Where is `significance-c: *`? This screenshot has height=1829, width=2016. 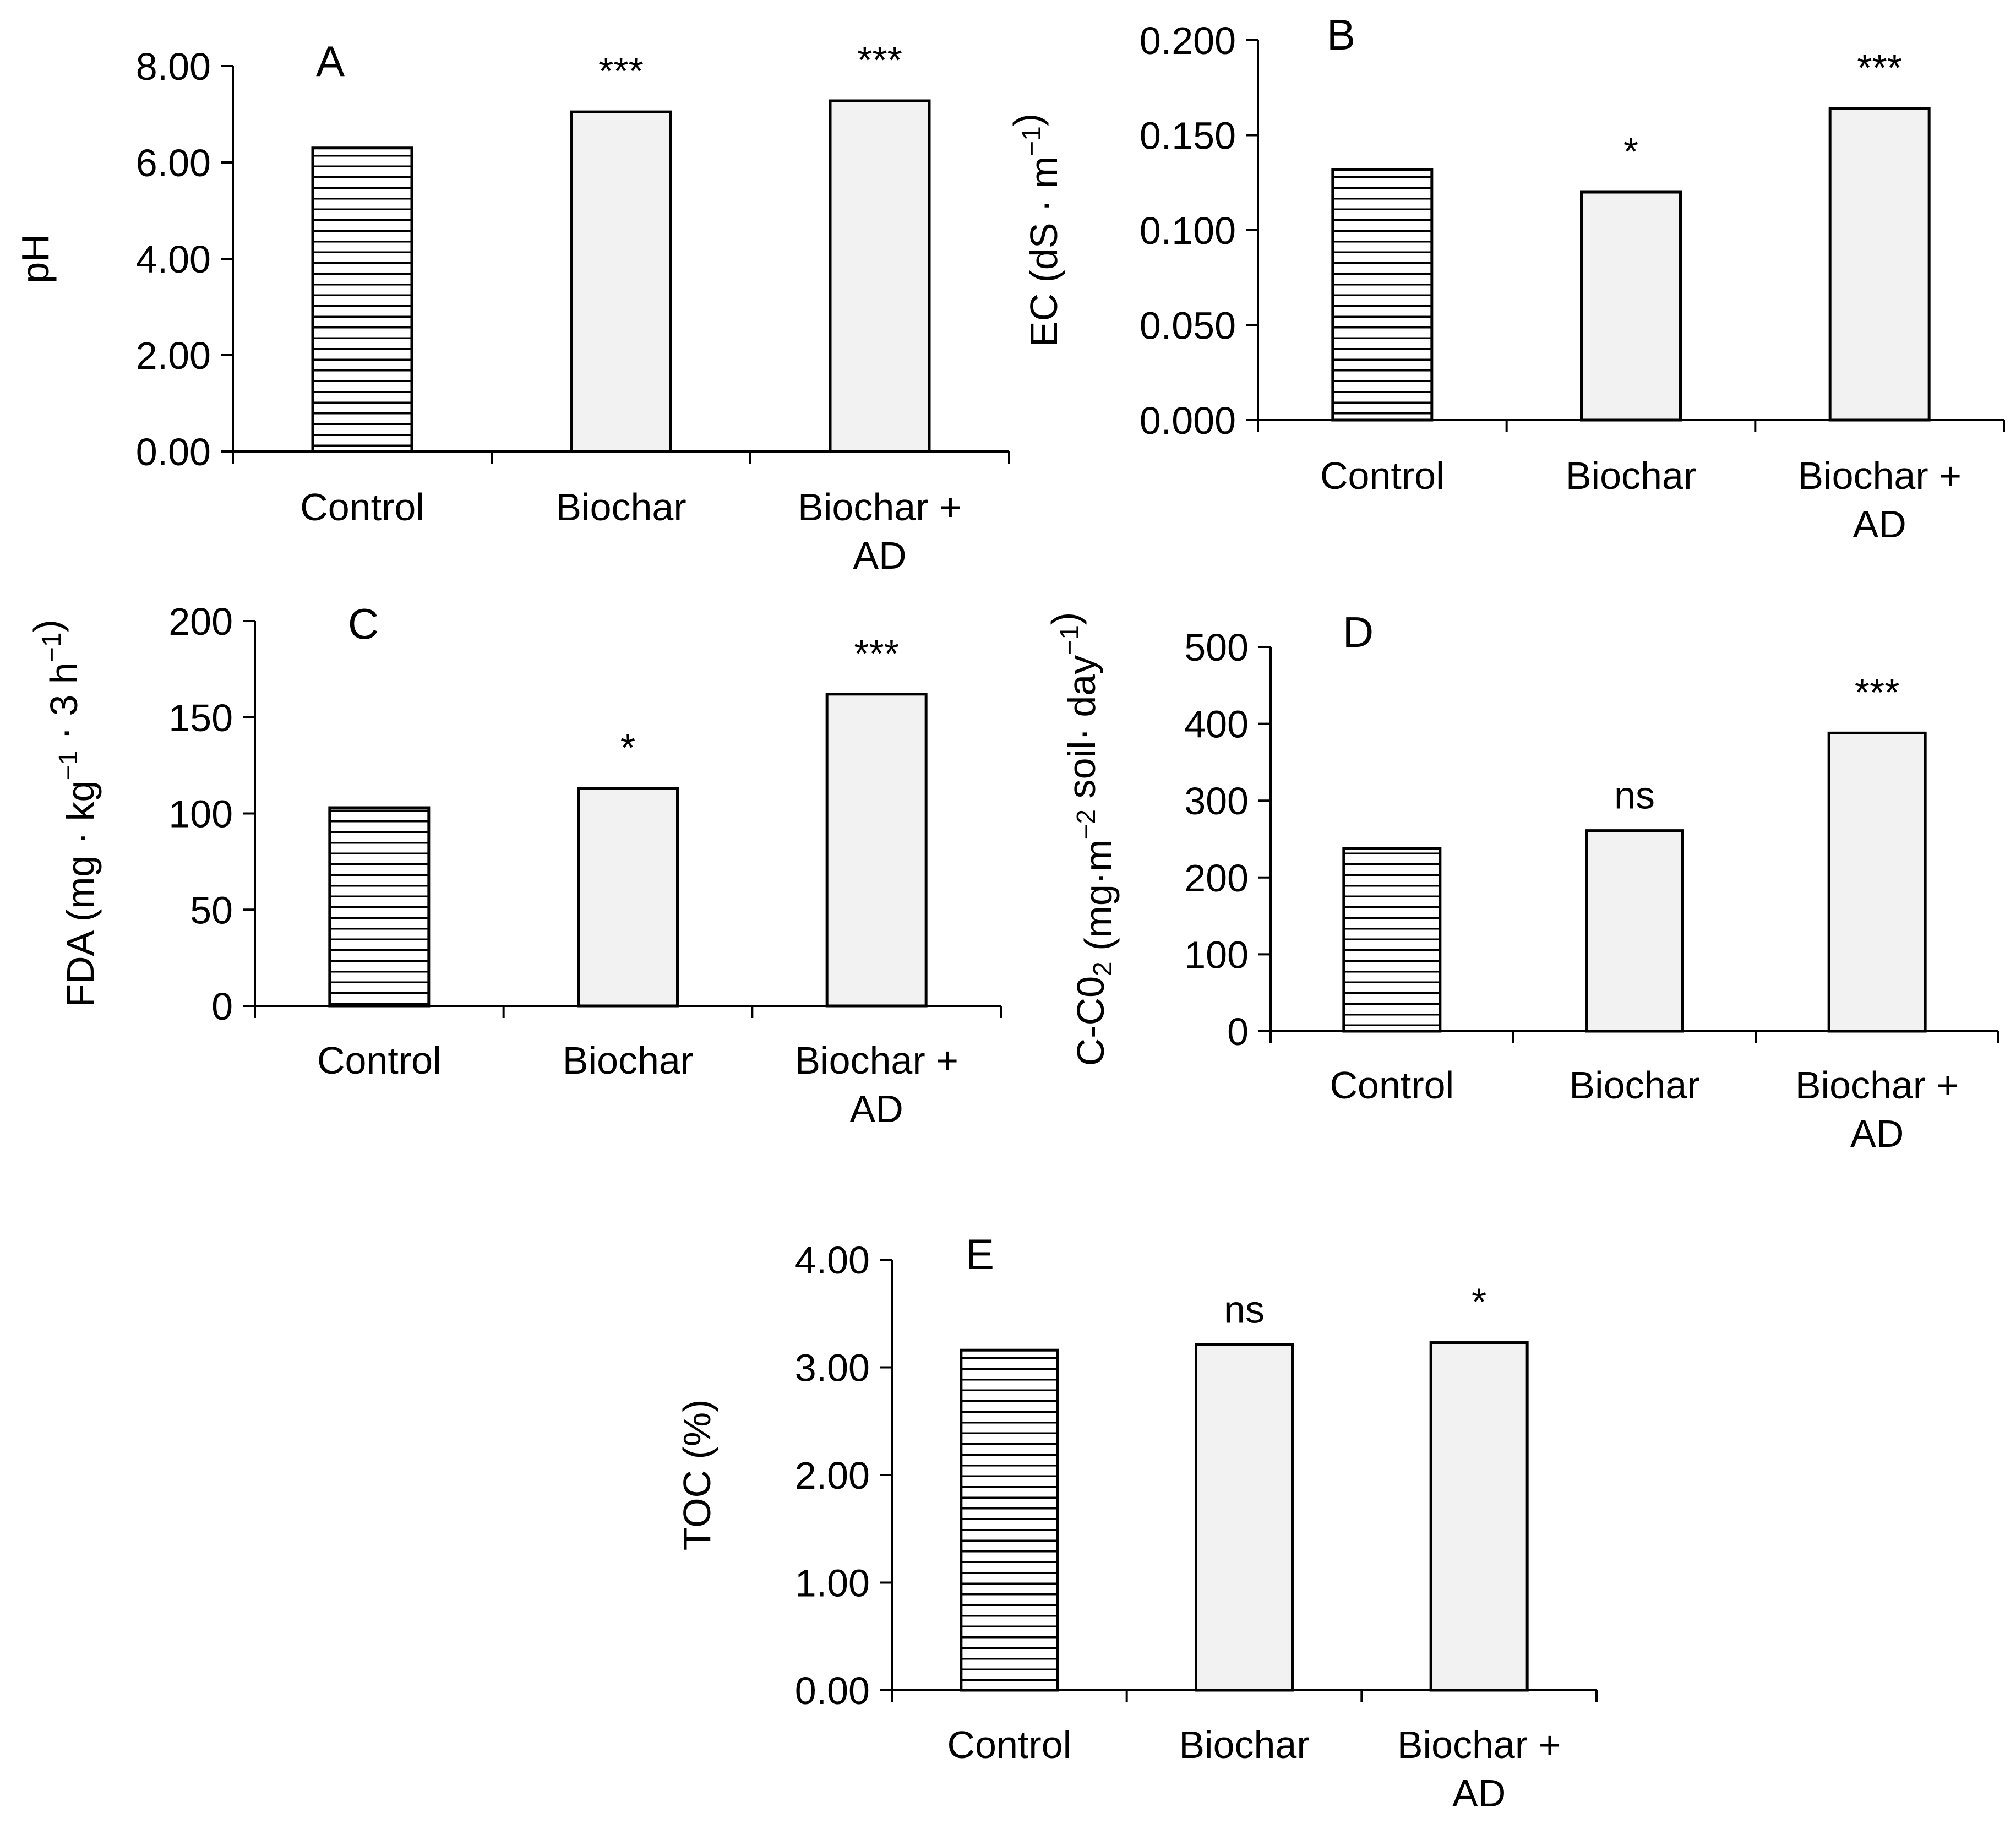 significance-c: * is located at coordinates (627, 747).